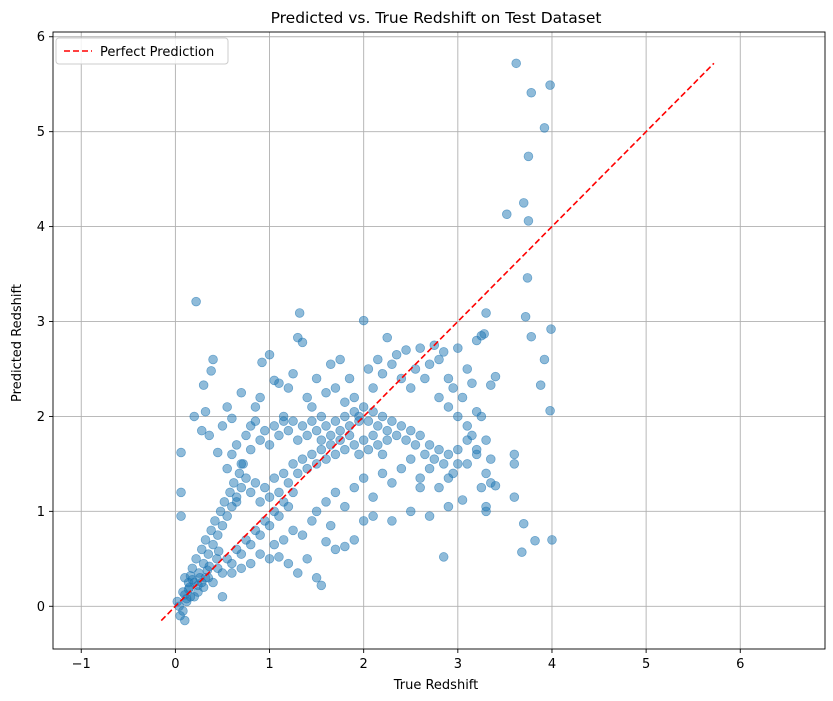  Describe the element at coordinates (41, 512) in the screenshot. I see `y-tick-label: 1` at that location.